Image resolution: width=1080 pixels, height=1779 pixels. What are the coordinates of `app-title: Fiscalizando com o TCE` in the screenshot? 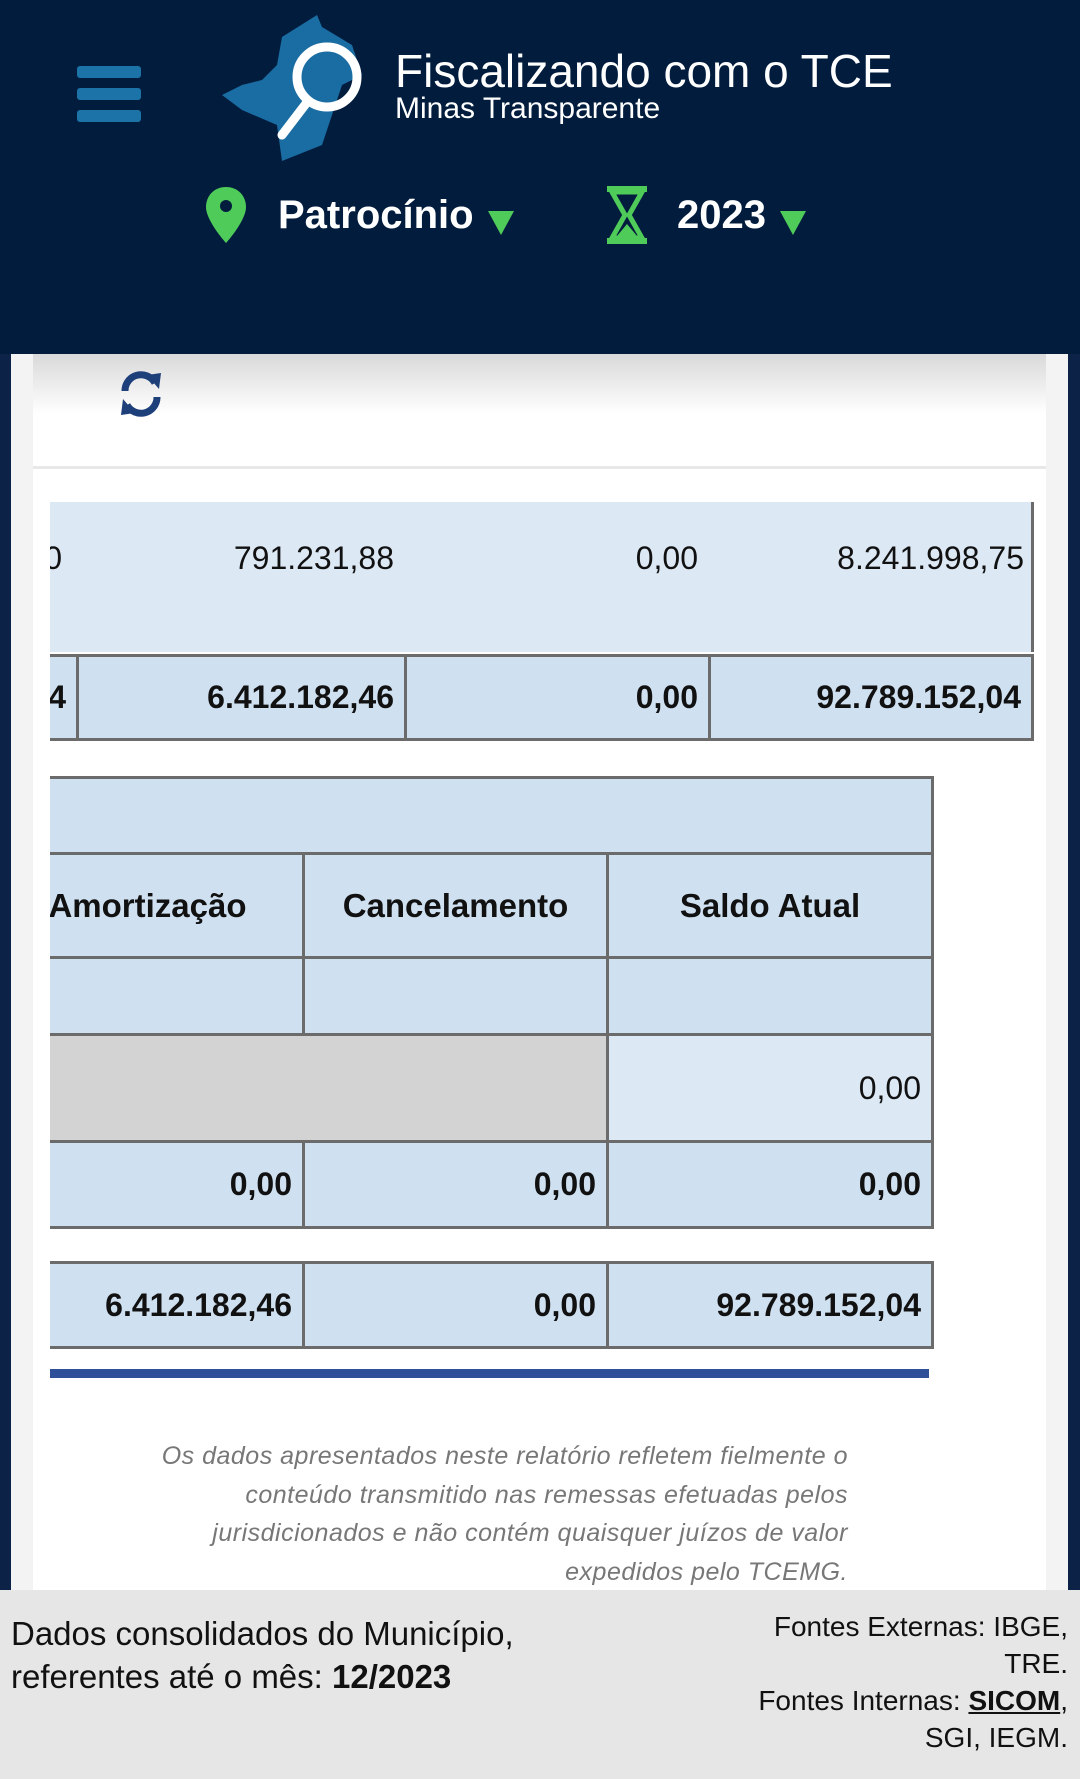 It's located at (644, 71).